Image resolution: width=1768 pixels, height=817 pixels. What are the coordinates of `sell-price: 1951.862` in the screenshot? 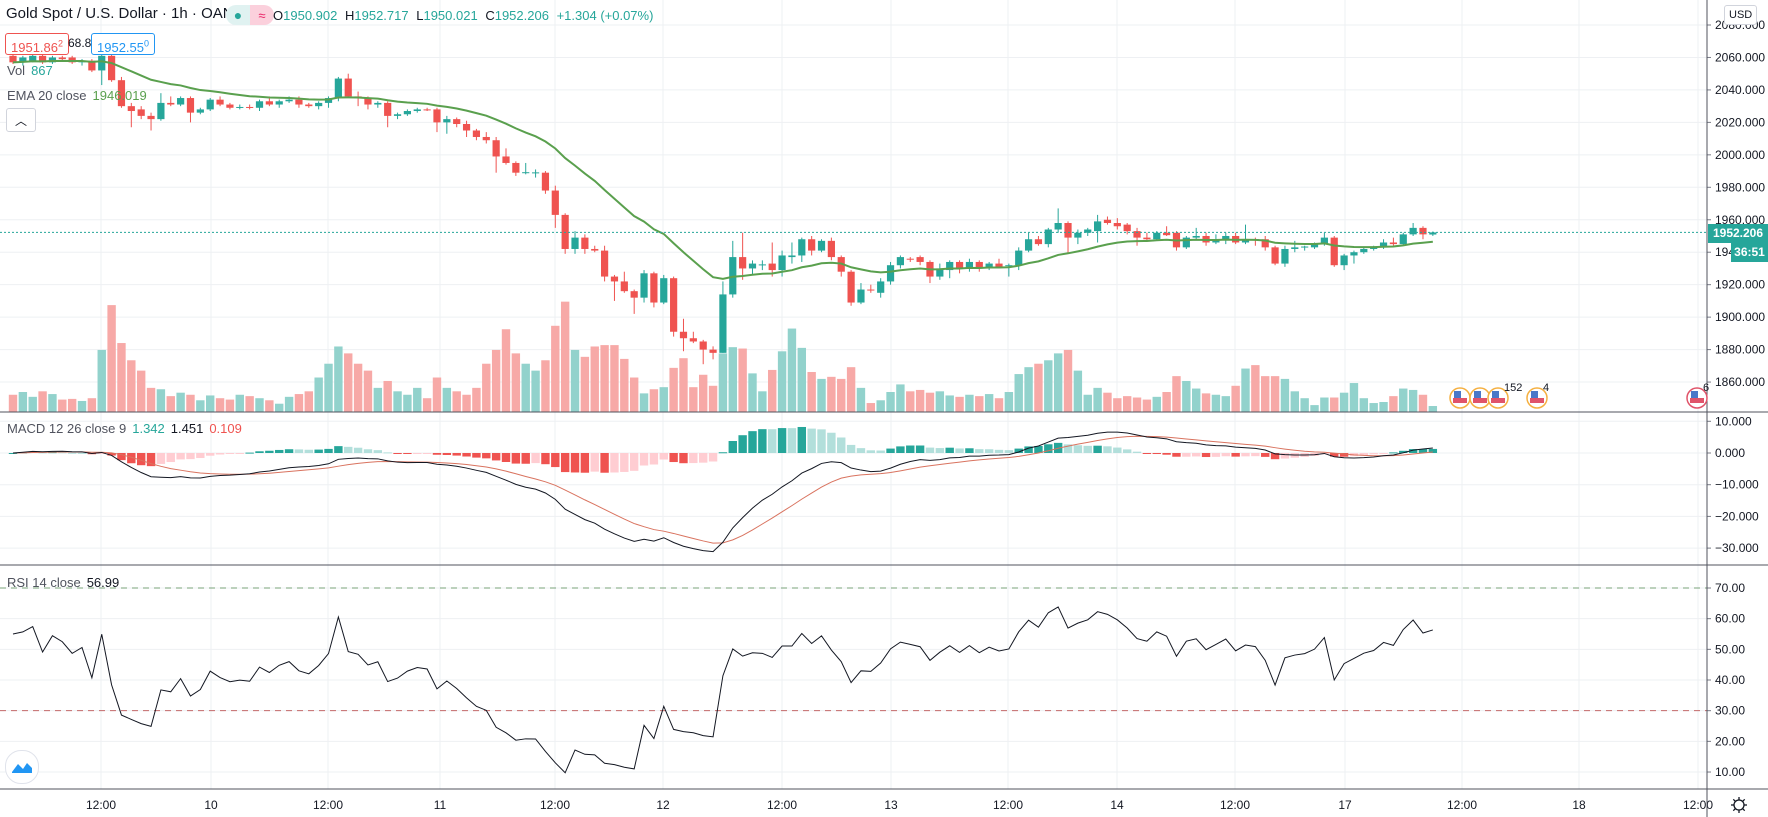 It's located at (37, 47).